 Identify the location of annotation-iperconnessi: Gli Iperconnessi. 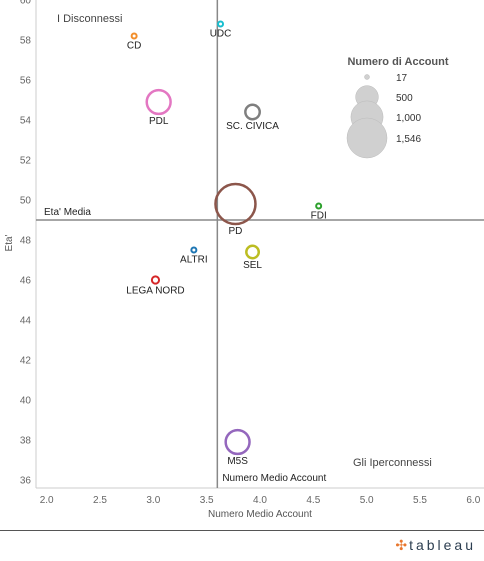
(392, 463).